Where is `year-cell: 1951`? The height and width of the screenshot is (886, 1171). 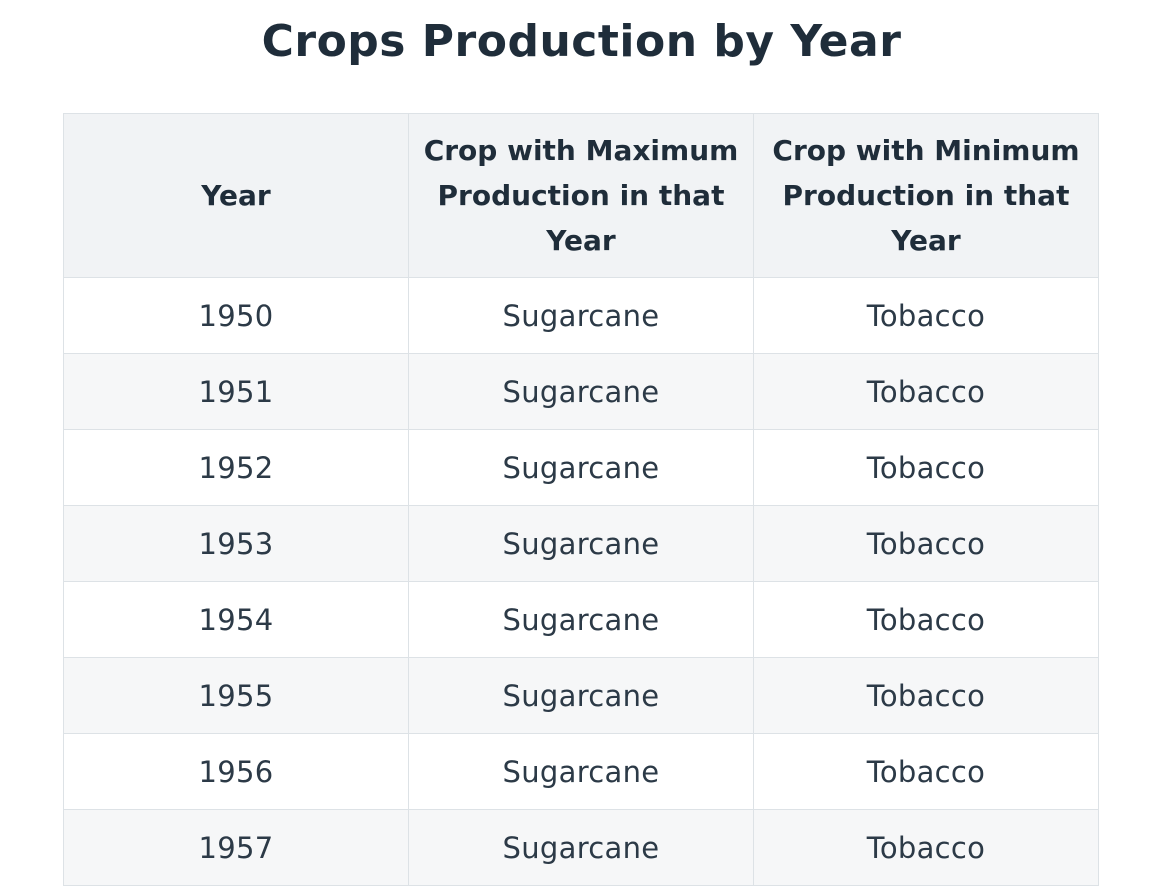
year-cell: 1951 is located at coordinates (236, 391).